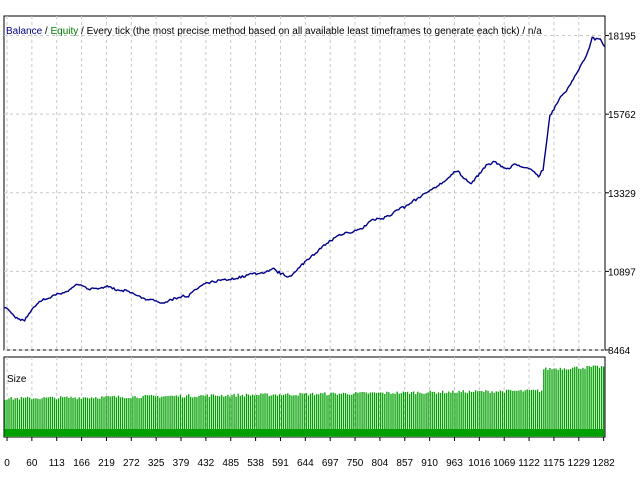 The height and width of the screenshot is (480, 640). What do you see at coordinates (17, 379) in the screenshot?
I see `size-panel-title: Size` at bounding box center [17, 379].